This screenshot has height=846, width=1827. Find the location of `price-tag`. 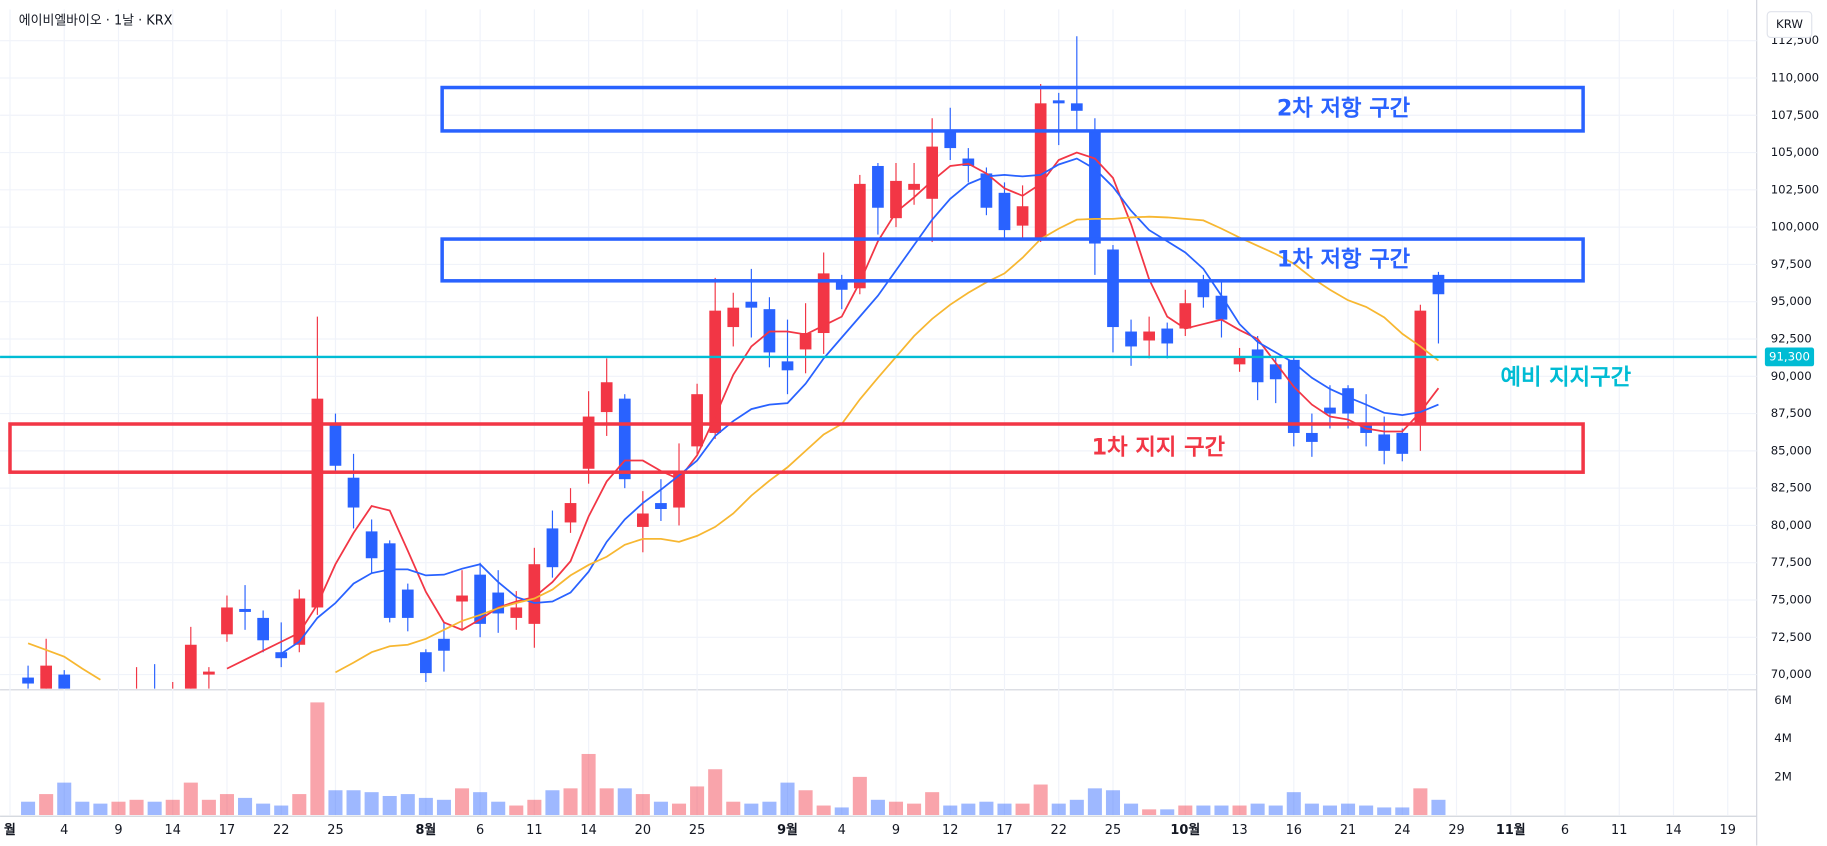

price-tag is located at coordinates (1789, 357).